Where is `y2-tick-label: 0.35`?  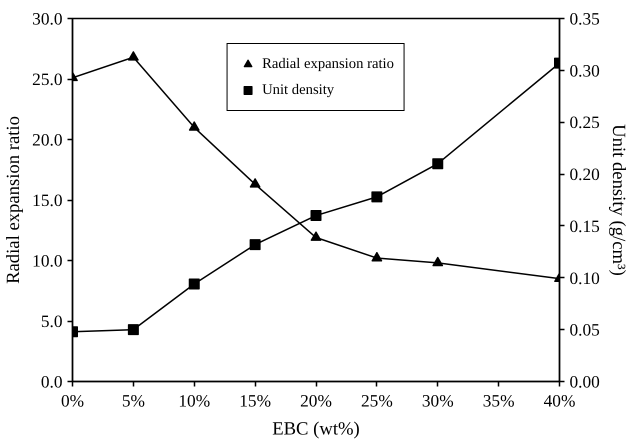 y2-tick-label: 0.35 is located at coordinates (585, 19).